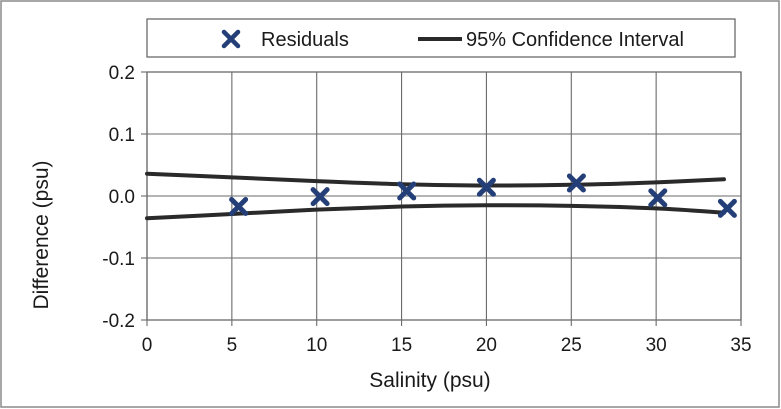  I want to click on y-tick-label: -0.1, so click(118, 259).